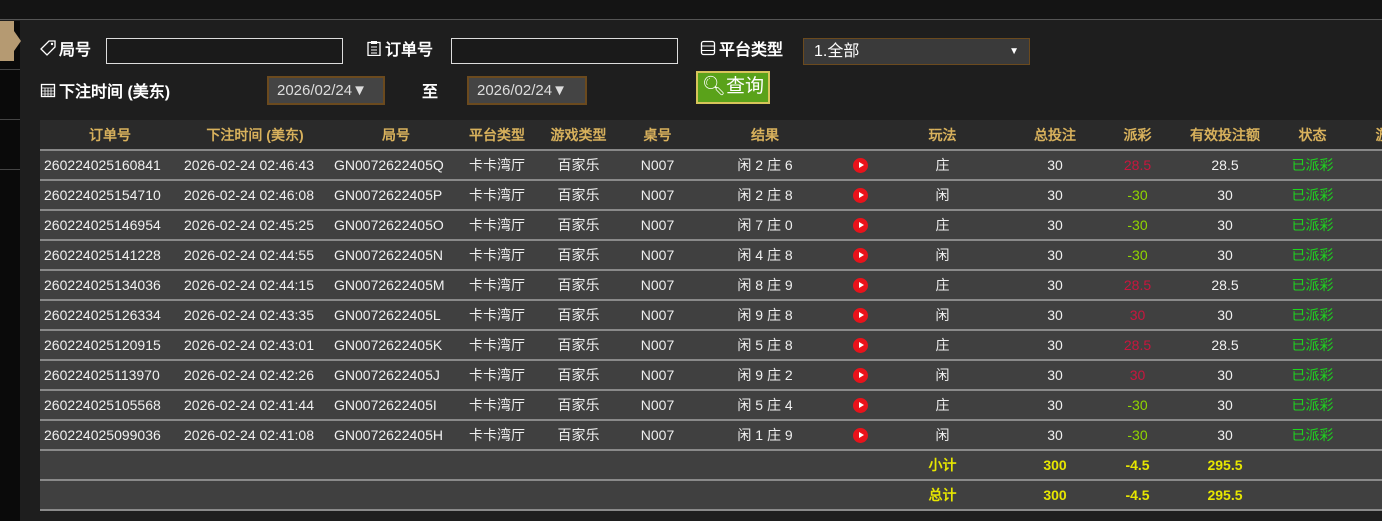 The image size is (1382, 521). Describe the element at coordinates (10, 41) in the screenshot. I see `sidebar-active-tab` at that location.